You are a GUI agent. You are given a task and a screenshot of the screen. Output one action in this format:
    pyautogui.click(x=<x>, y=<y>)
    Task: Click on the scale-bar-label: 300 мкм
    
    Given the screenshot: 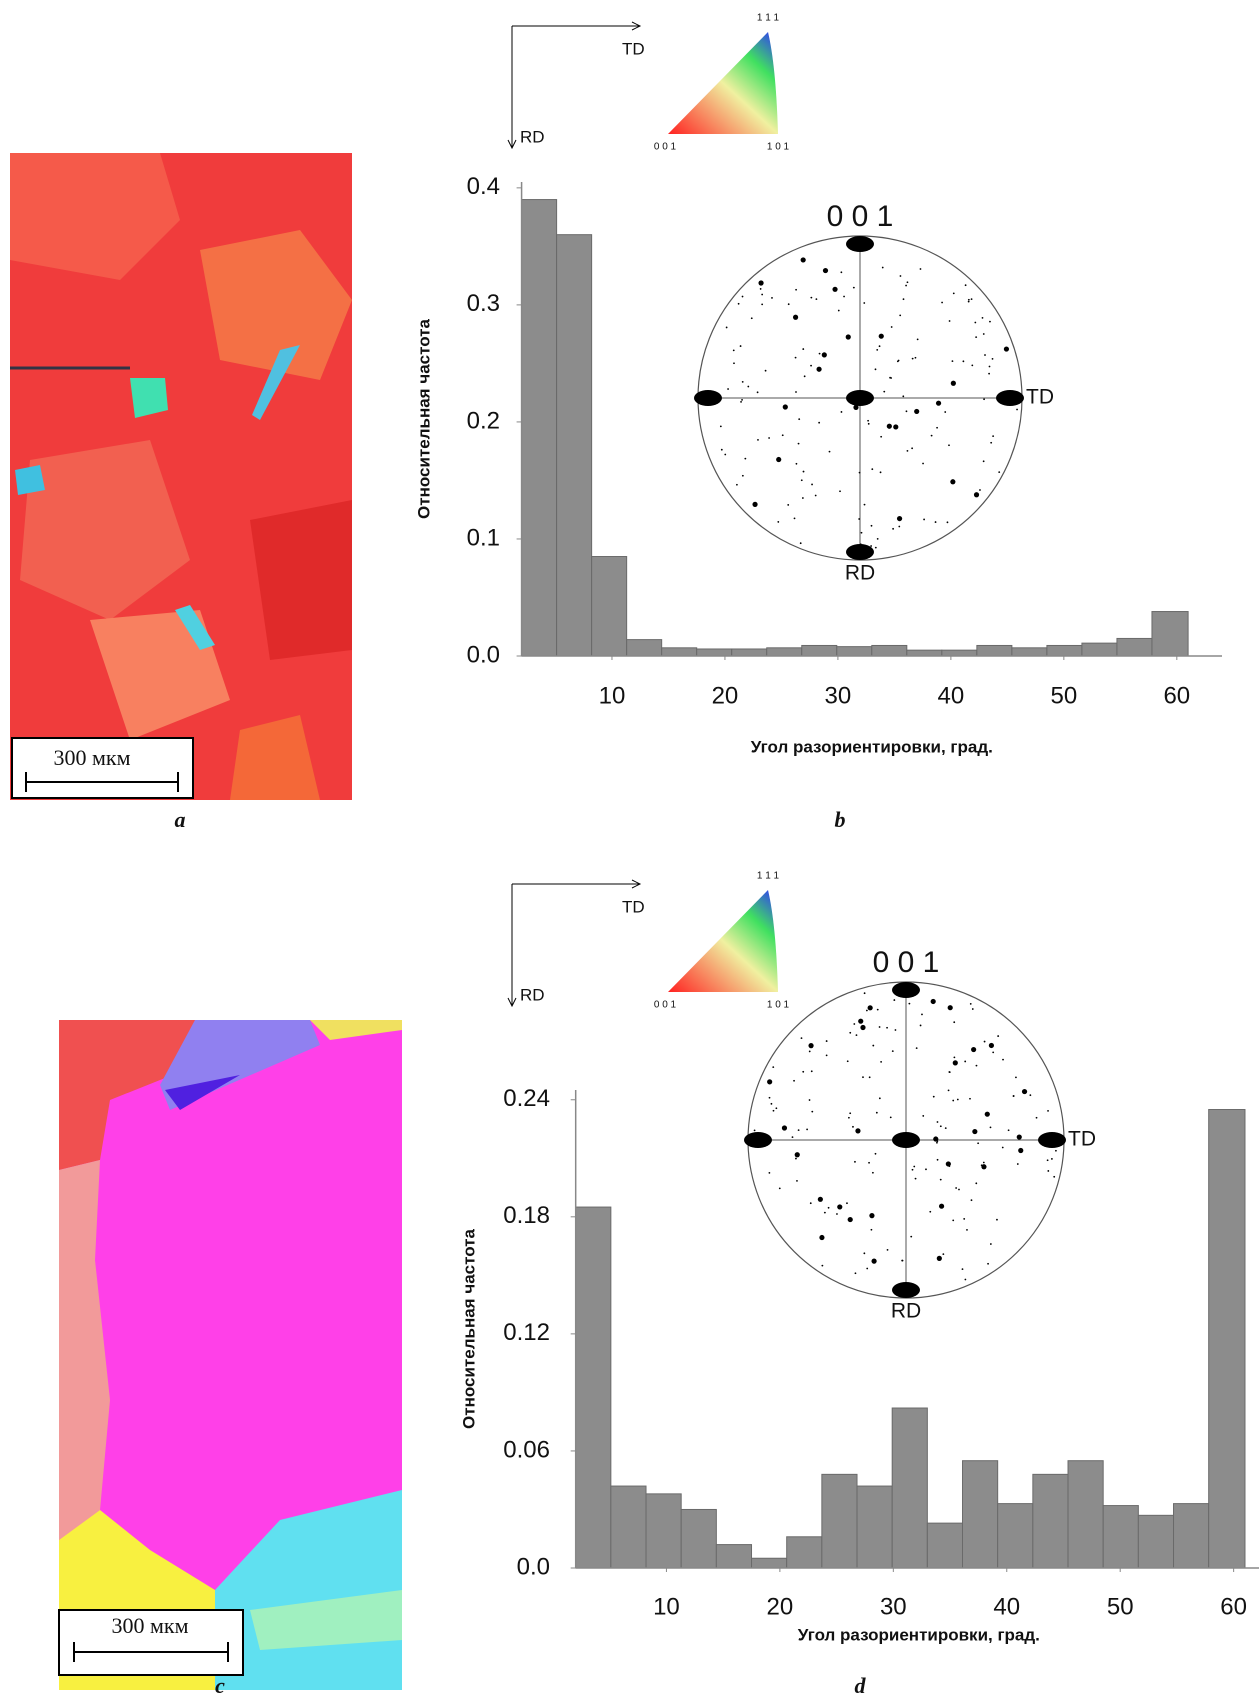 What is the action you would take?
    pyautogui.click(x=149, y=1625)
    